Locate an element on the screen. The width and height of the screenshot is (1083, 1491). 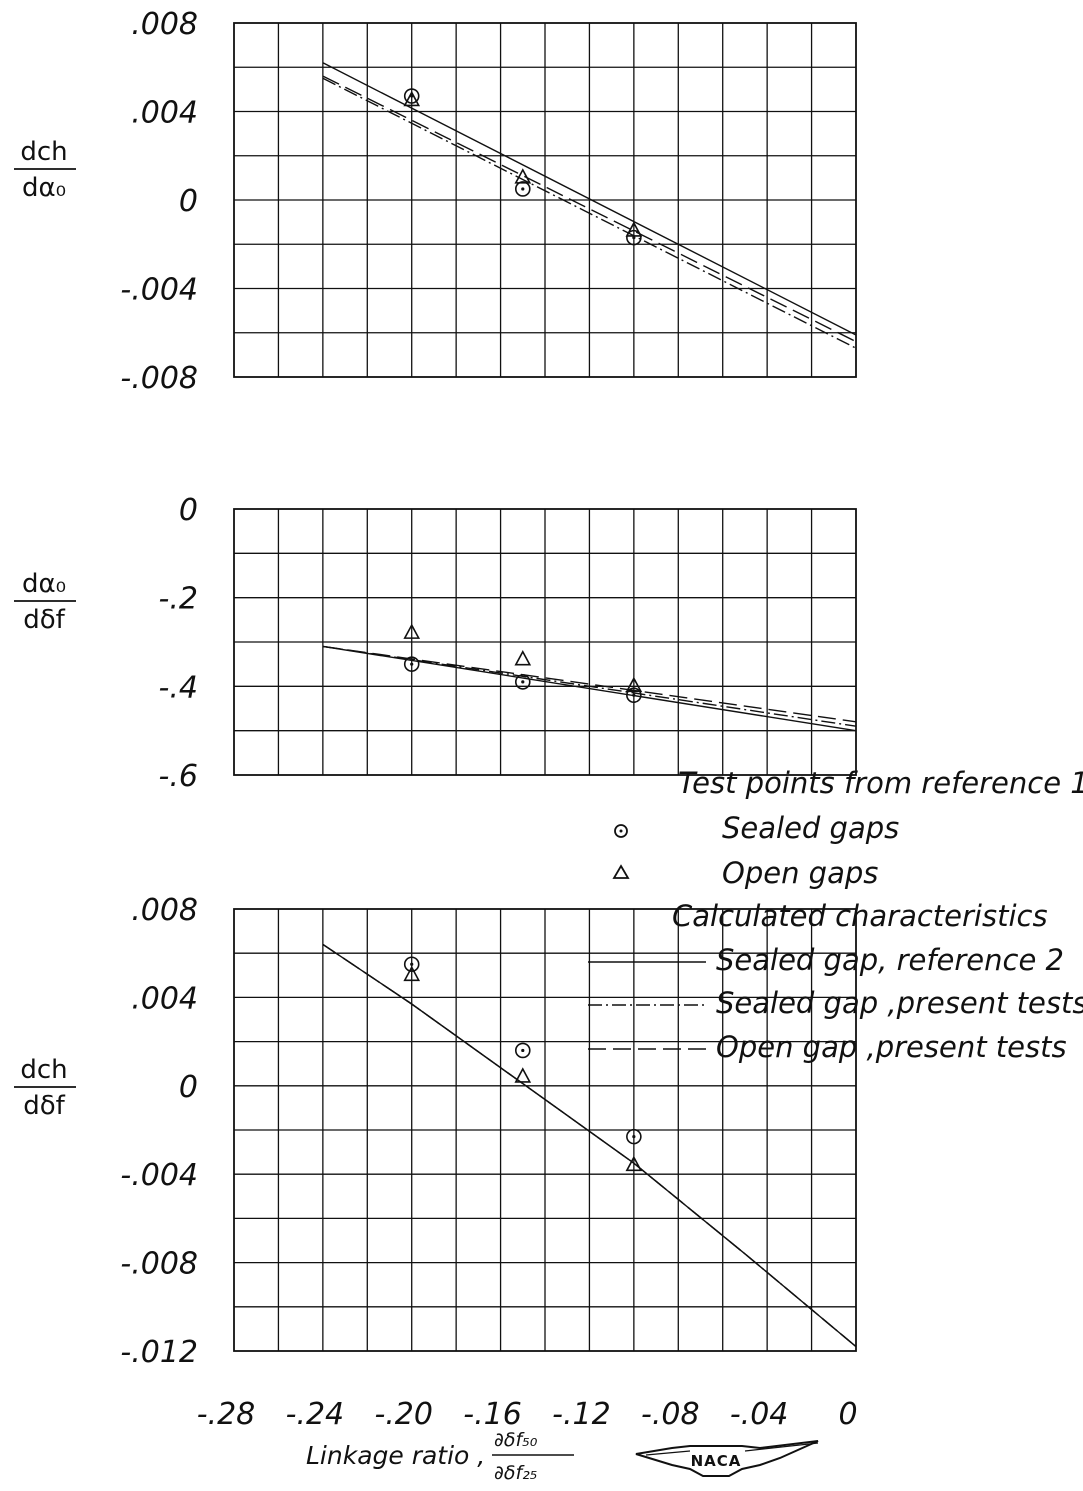
naca-logo: NACA is located at coordinates (727, 1458).